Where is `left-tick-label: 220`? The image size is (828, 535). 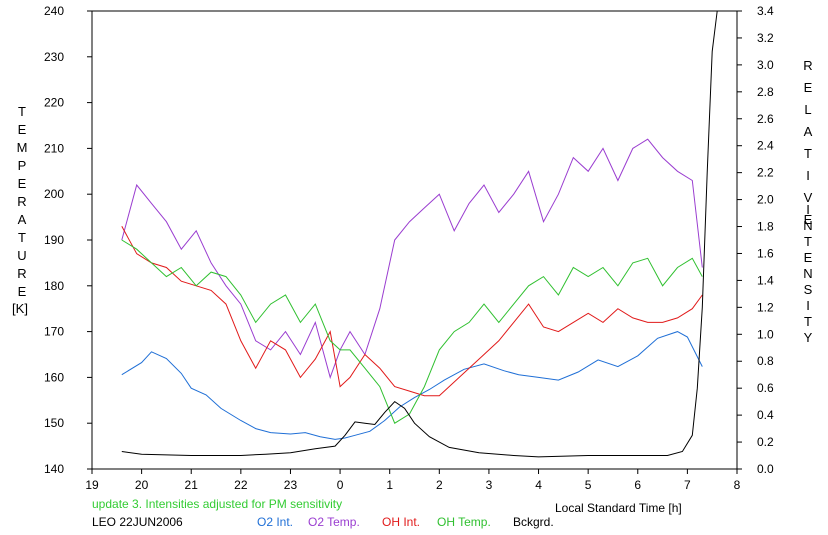
left-tick-label: 220 is located at coordinates (54, 103).